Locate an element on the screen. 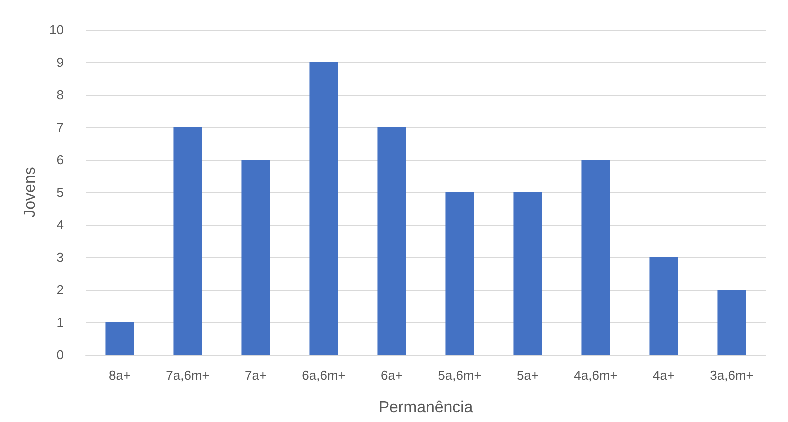  x-tick-label: 4a+ is located at coordinates (664, 375).